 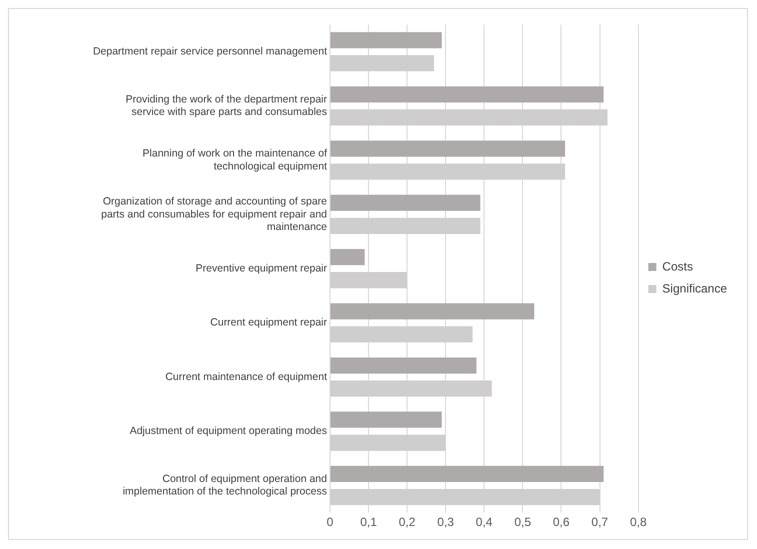 I want to click on y-tick-label: Control of equipment operation and implementation of the technological process, so click(x=225, y=485).